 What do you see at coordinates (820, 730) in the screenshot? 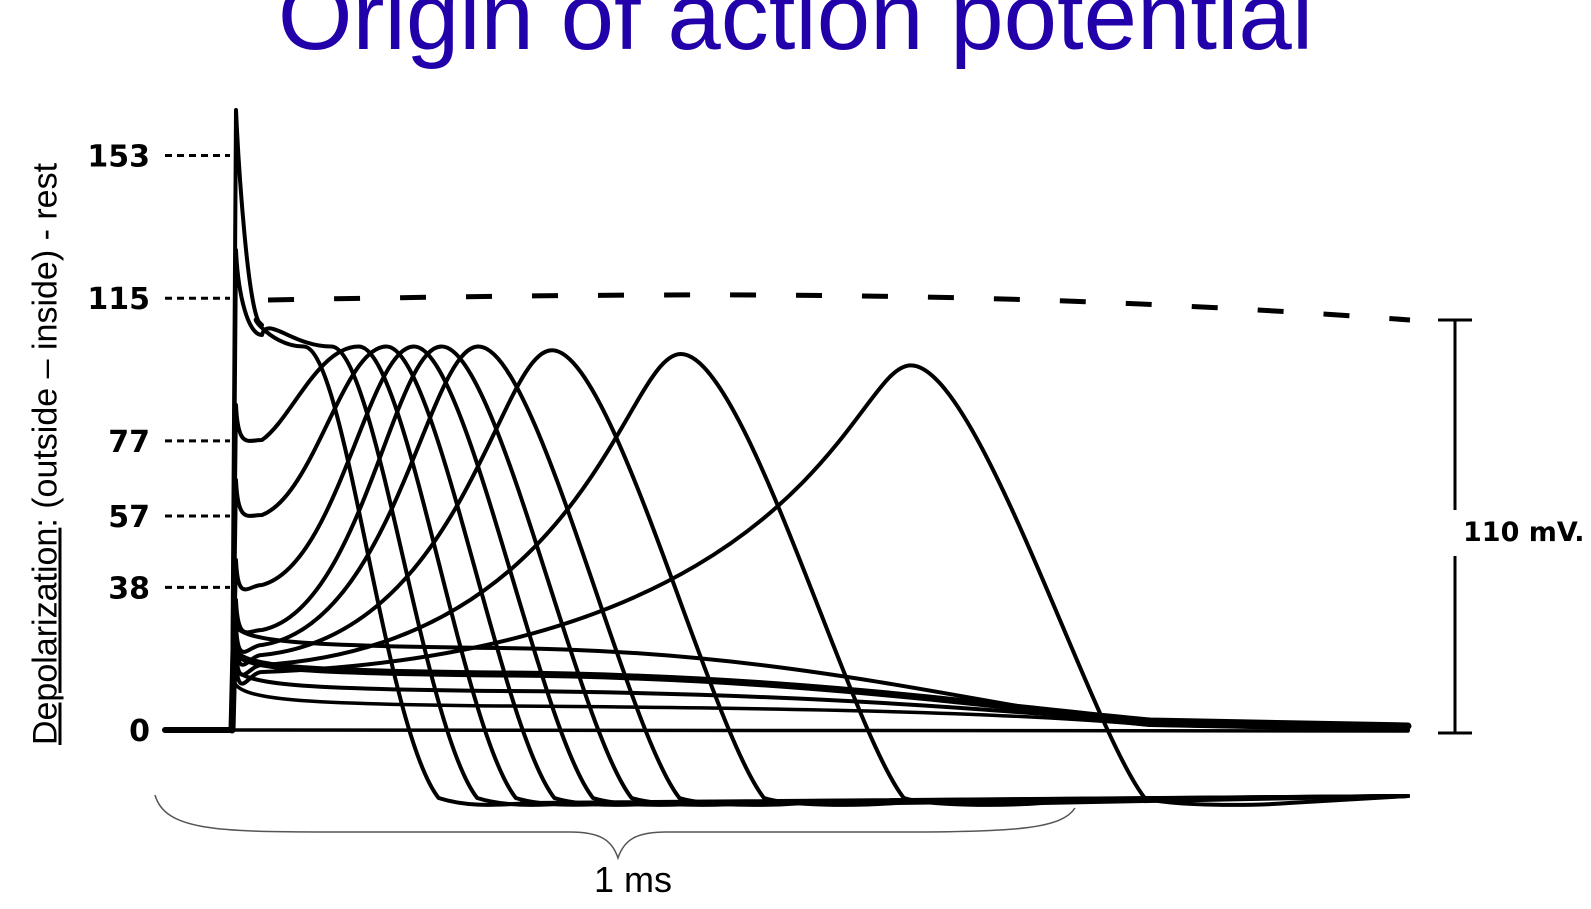
I see `zero-level-trace` at bounding box center [820, 730].